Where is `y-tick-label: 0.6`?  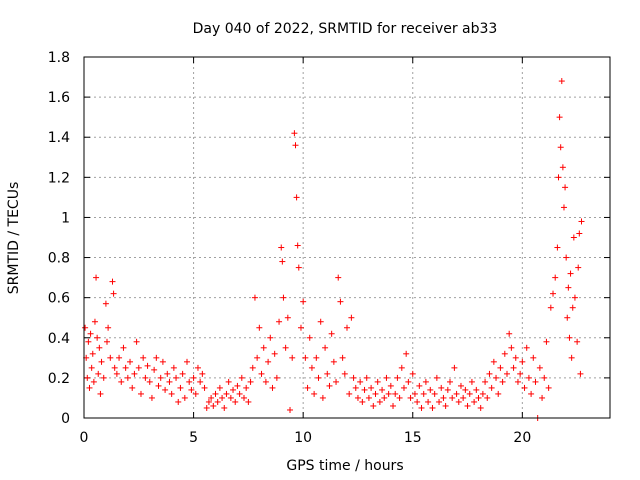 y-tick-label: 0.6 is located at coordinates (59, 299).